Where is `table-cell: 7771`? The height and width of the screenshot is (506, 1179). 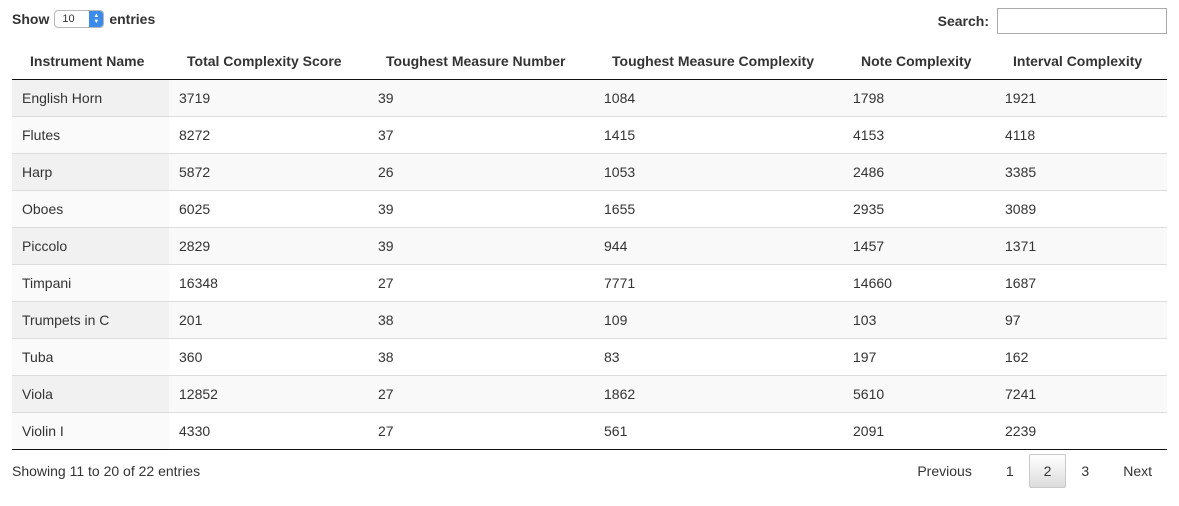
table-cell: 7771 is located at coordinates (718, 283).